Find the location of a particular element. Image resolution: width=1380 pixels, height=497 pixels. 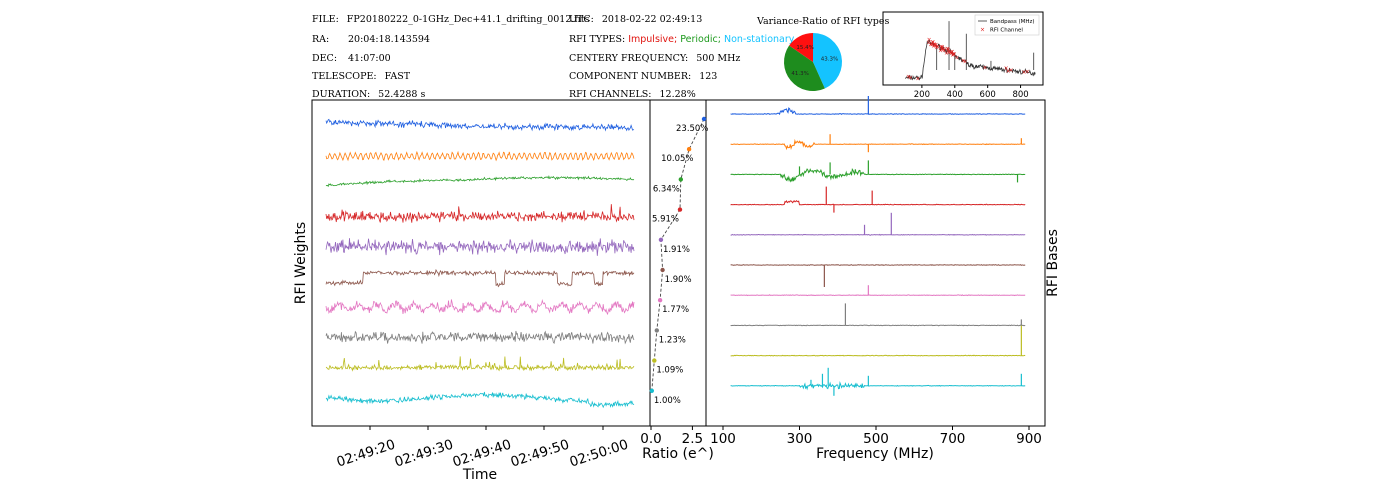

rfi-type-periodic: Periodic; is located at coordinates (700, 39).